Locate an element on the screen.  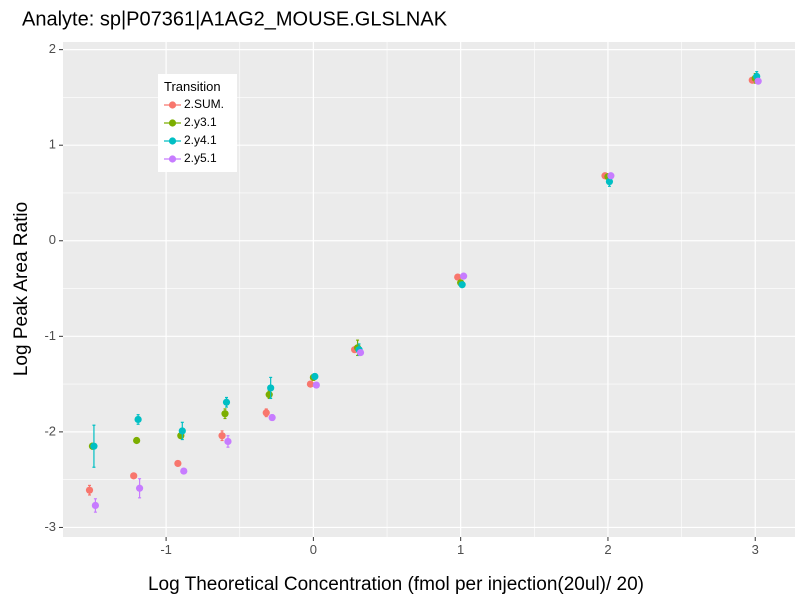
legend-label: 2.y3.1 is located at coordinates (200, 122).